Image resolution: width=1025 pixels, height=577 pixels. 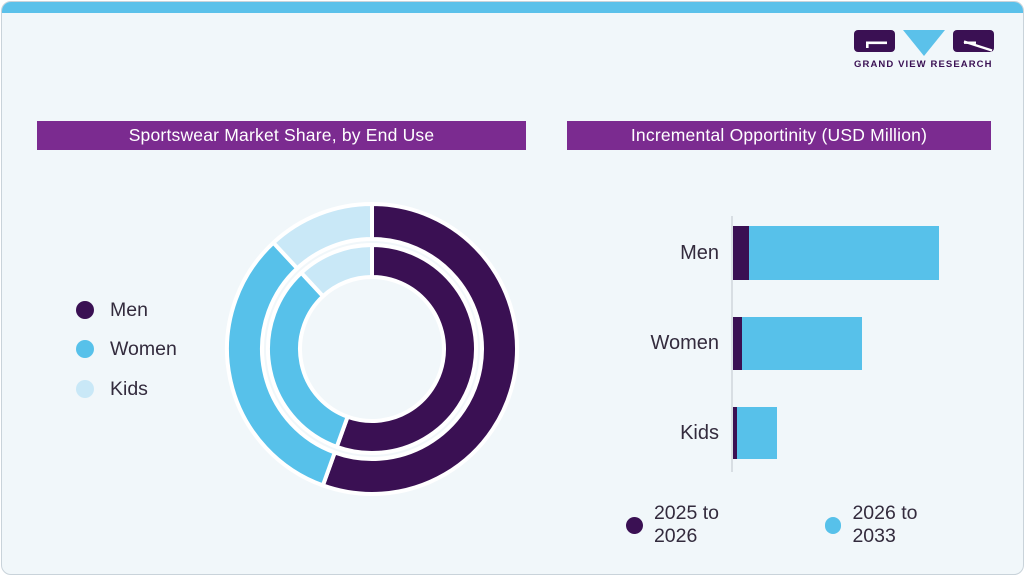 I want to click on logo-mark-g, so click(x=874, y=41).